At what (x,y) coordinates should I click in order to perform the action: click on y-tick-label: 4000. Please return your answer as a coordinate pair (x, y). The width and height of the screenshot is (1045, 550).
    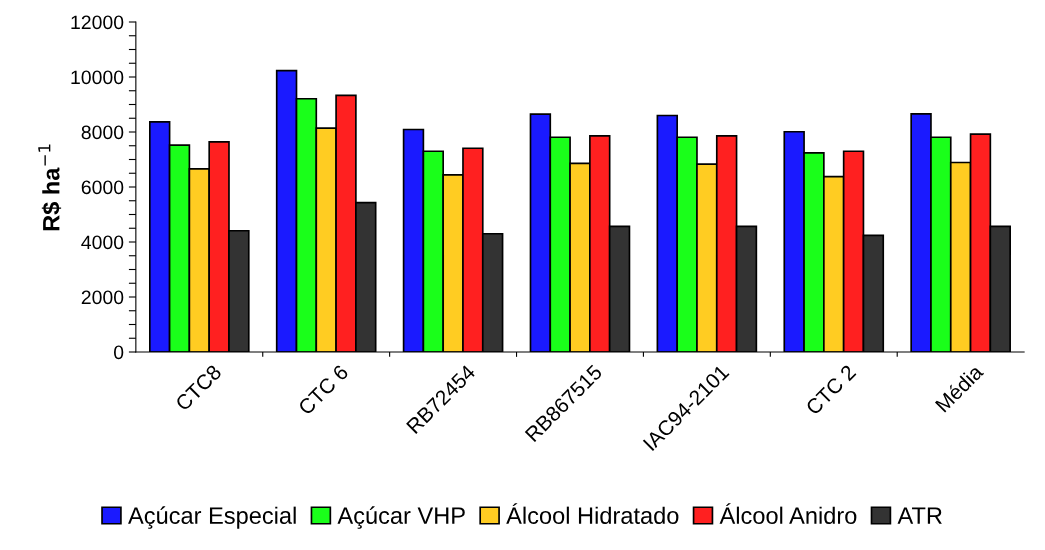
    Looking at the image, I should click on (102, 242).